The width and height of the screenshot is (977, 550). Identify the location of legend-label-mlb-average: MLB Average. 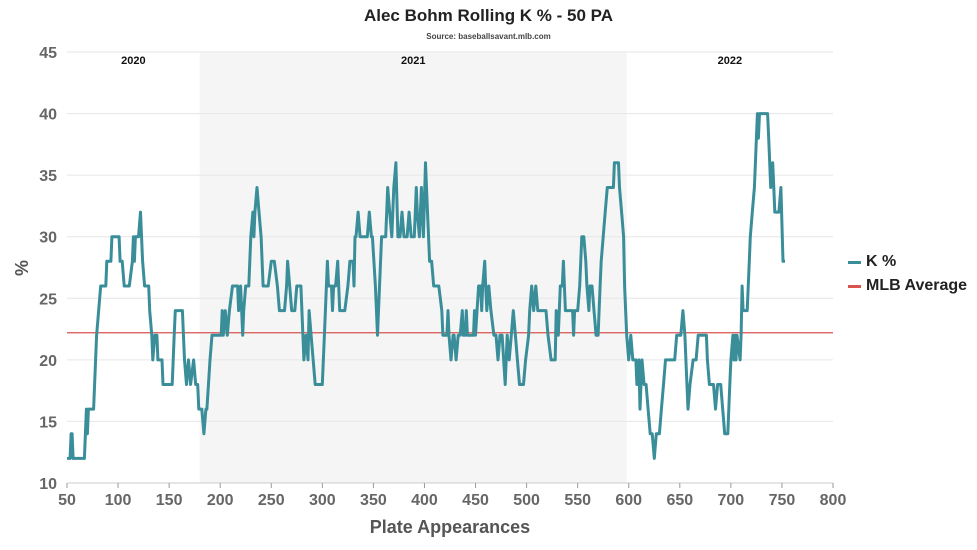
(917, 285).